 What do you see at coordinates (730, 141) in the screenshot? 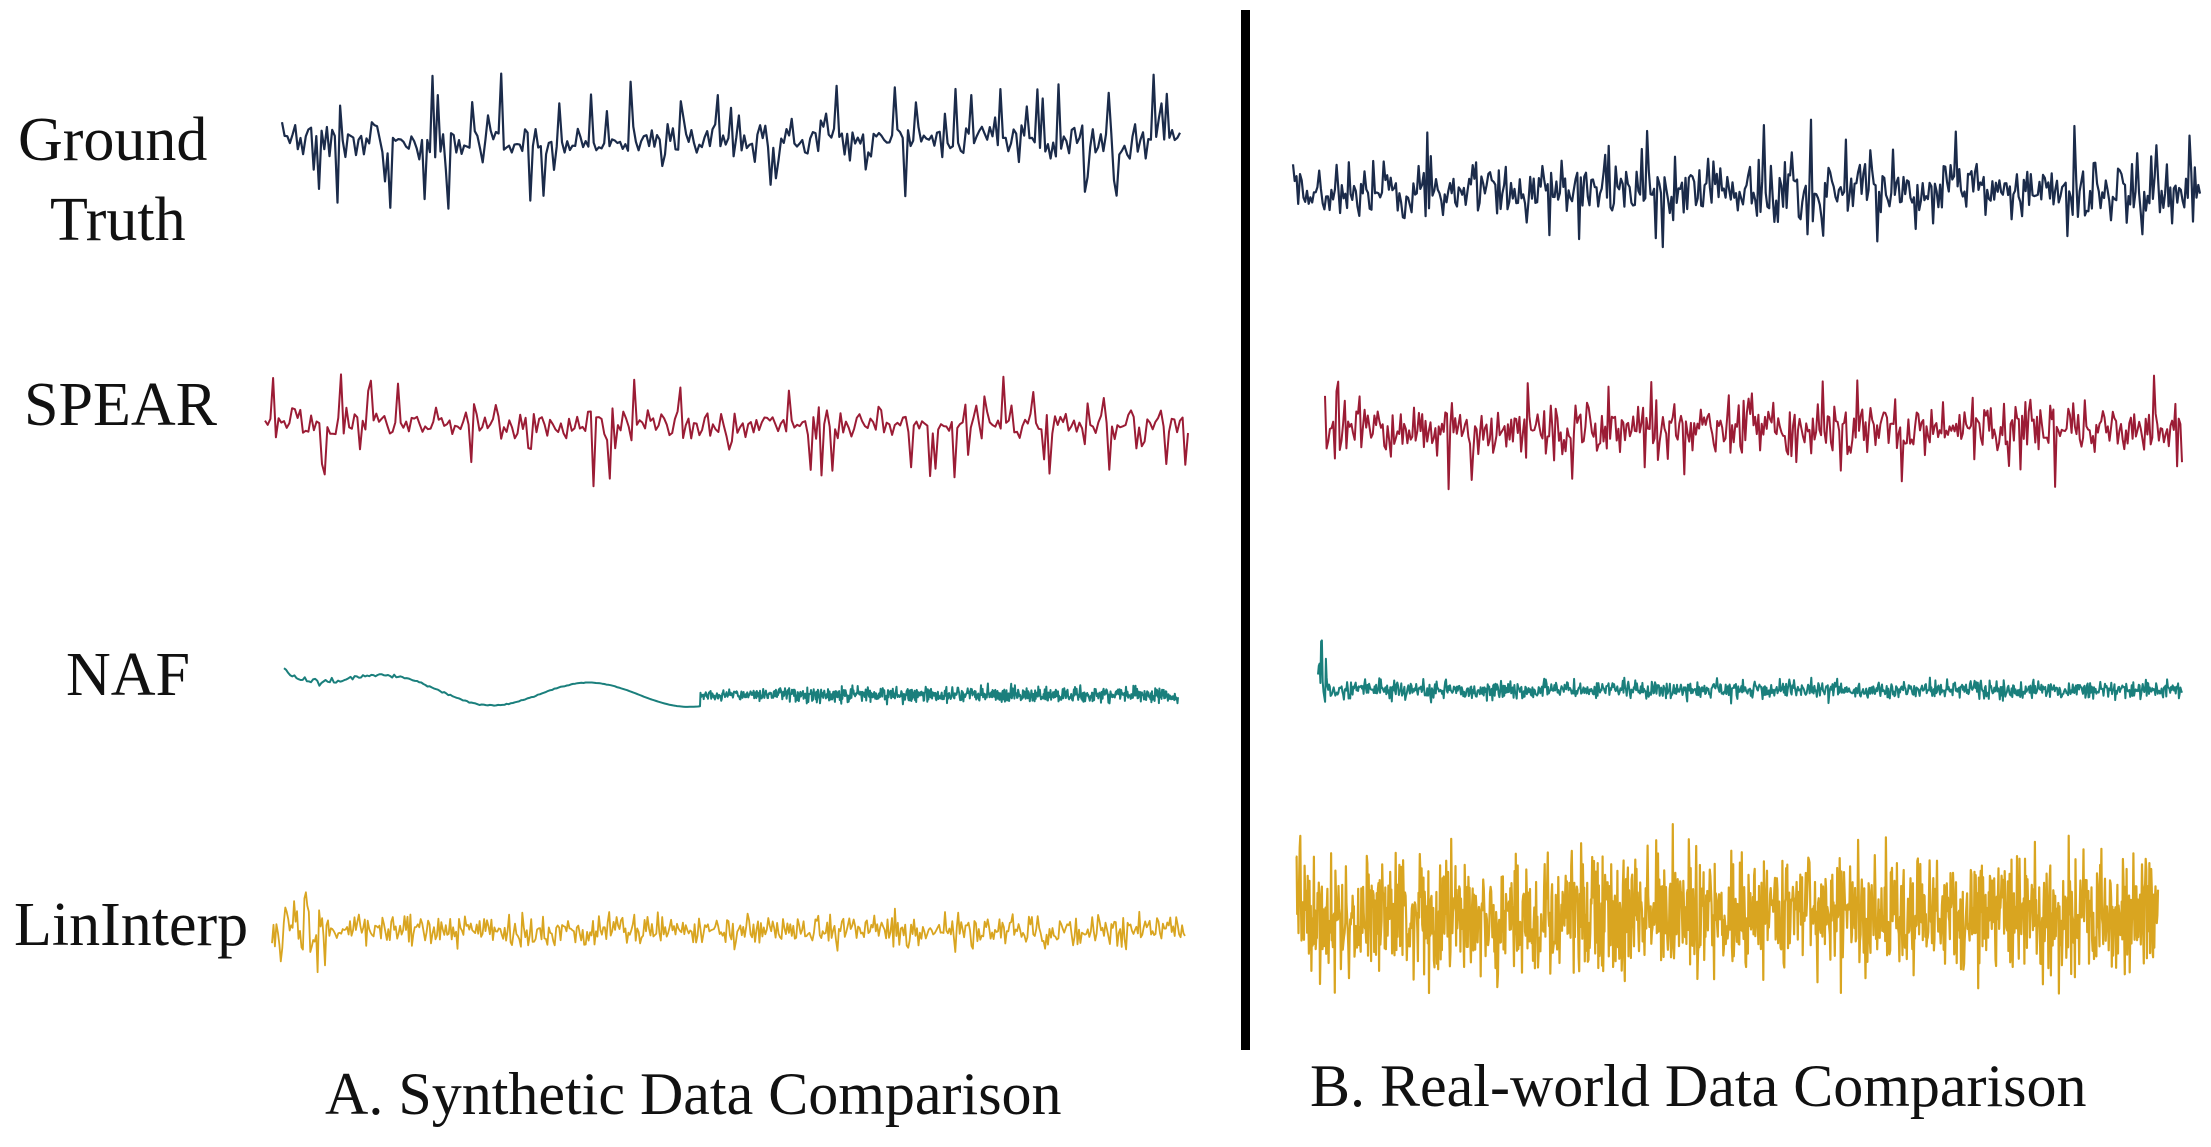
I see `wave-a-ground-truth` at bounding box center [730, 141].